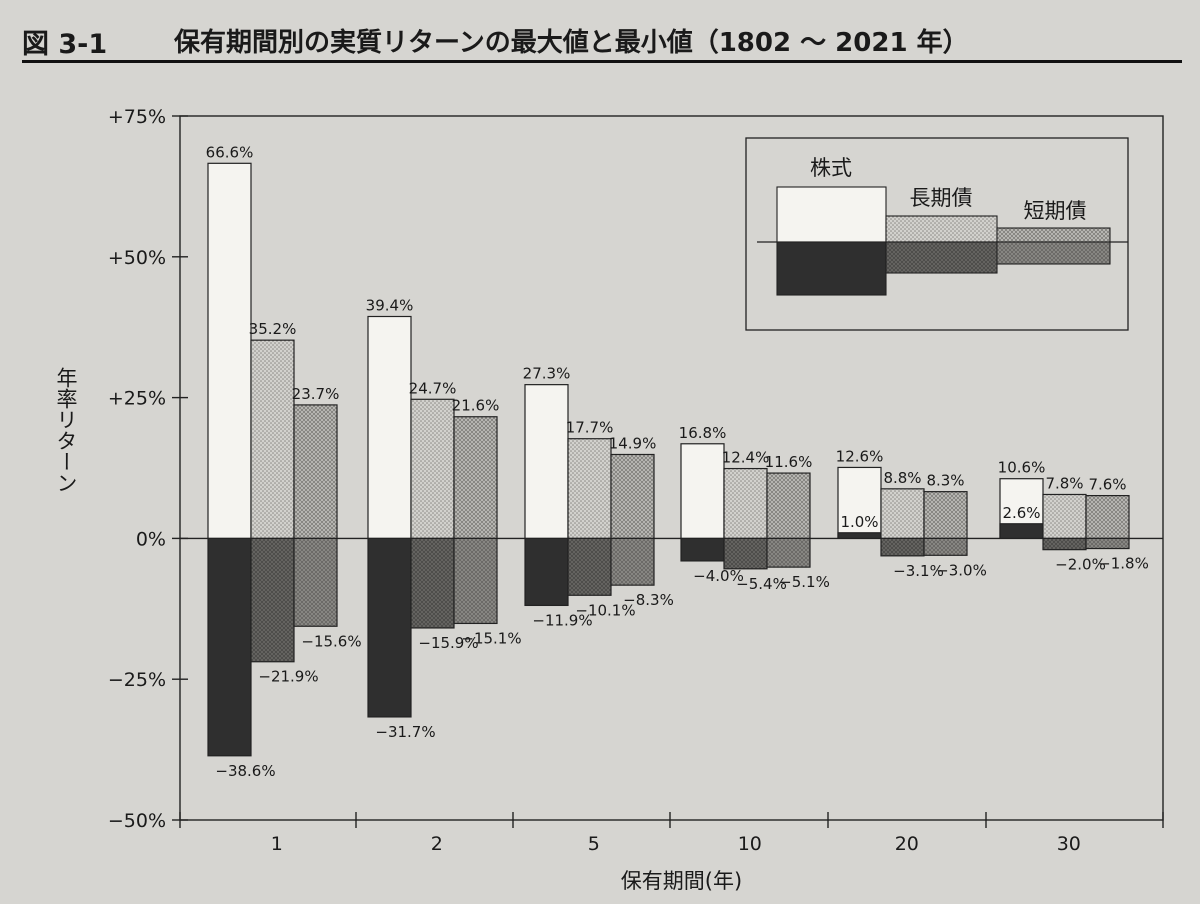  What do you see at coordinates (491, 638) in the screenshot?
I see `data-label-min: −15.1%` at bounding box center [491, 638].